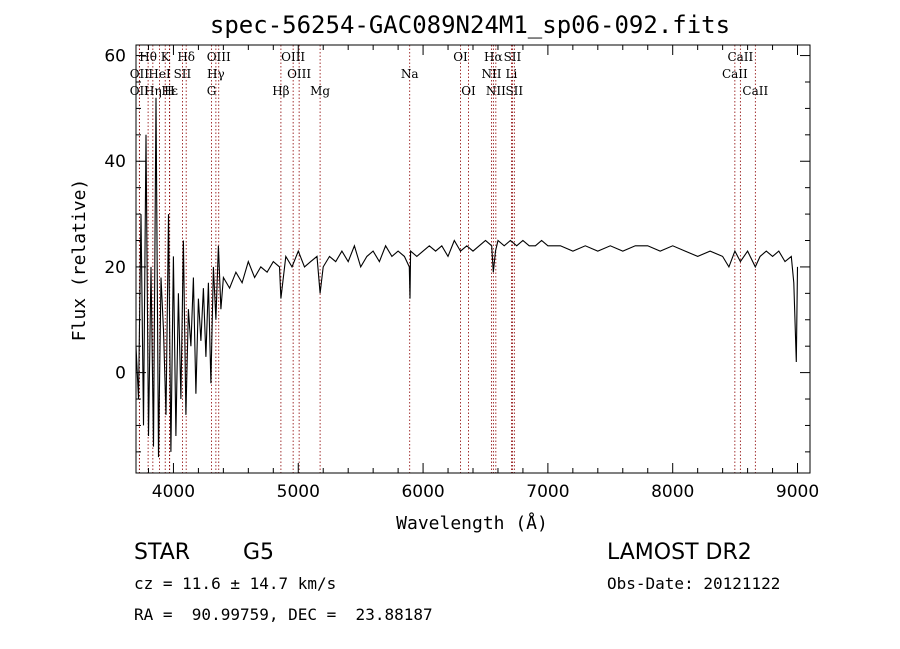  Describe the element at coordinates (212, 91) in the screenshot. I see `spectral-line-label: G` at that location.